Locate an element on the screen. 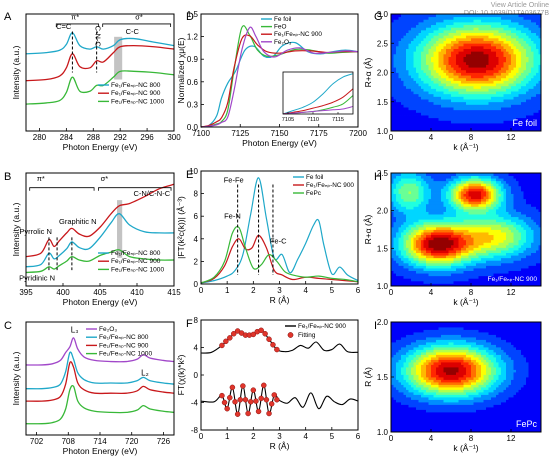 This screenshot has height=469, width=553. inset-x-tick-label: 7110 is located at coordinates (313, 120).